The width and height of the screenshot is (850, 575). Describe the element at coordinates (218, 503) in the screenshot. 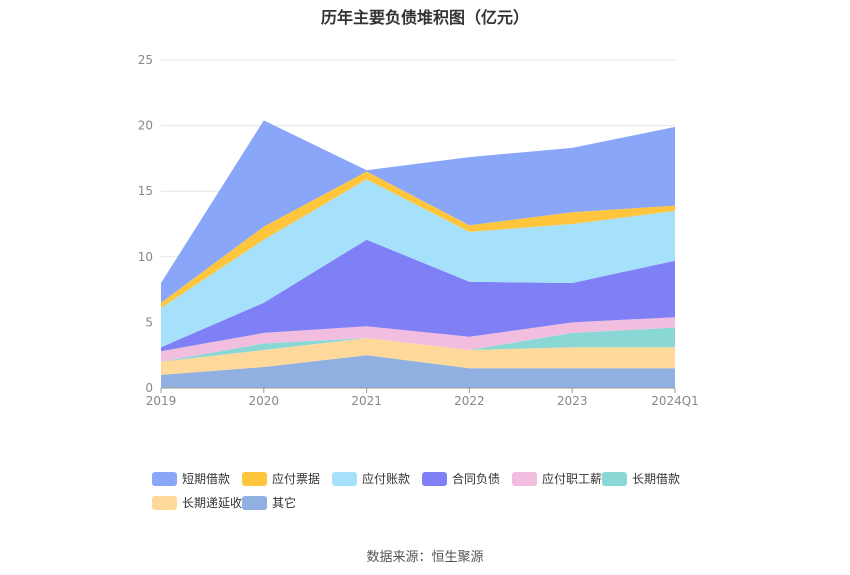

I see `legend-label: 长期递延收益` at that location.